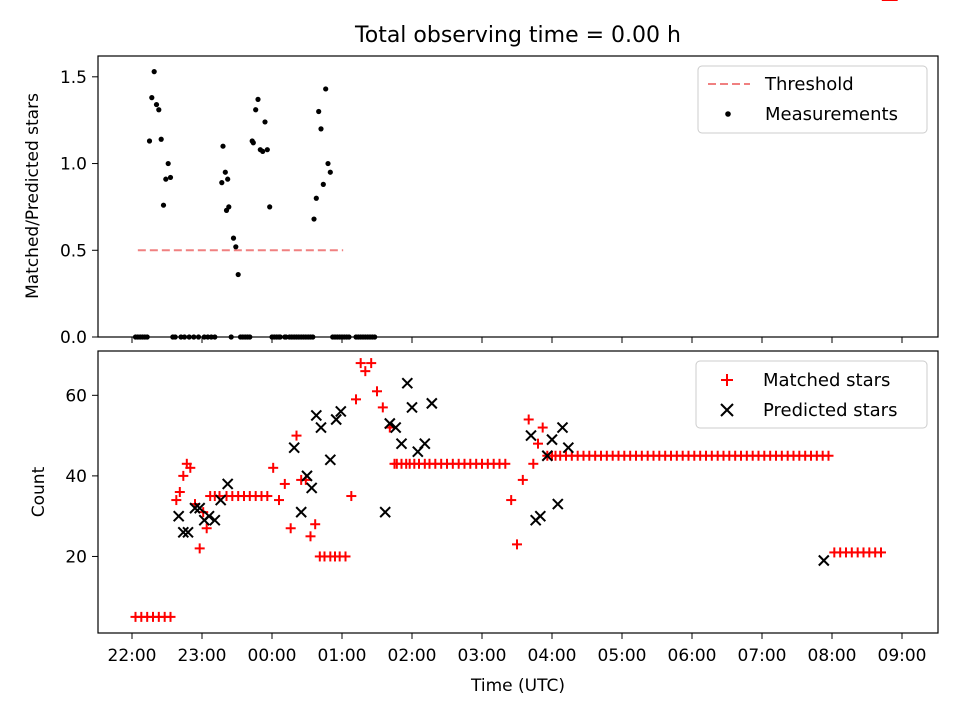 Image resolution: width=960 pixels, height=720 pixels. I want to click on bottom-x-tick-label: 00:00, so click(272, 656).